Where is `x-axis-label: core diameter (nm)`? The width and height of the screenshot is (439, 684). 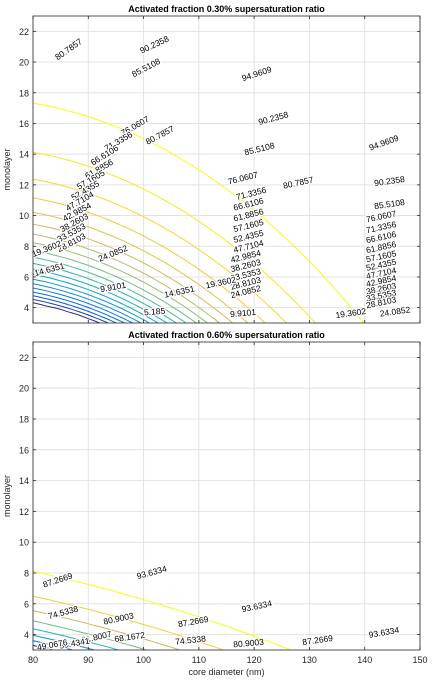
x-axis-label: core diameter (nm) is located at coordinates (226, 672).